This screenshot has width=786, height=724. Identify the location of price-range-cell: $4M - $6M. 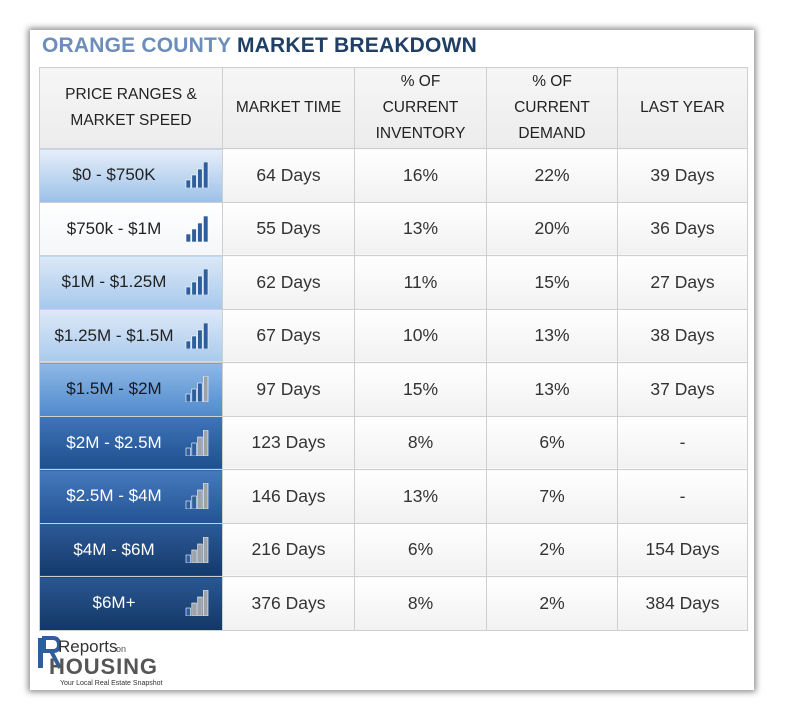
(131, 549).